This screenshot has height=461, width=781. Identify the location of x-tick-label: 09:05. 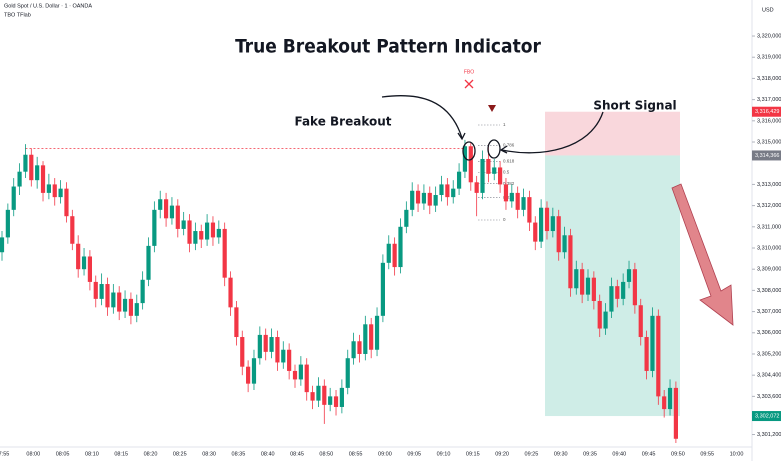
(414, 454).